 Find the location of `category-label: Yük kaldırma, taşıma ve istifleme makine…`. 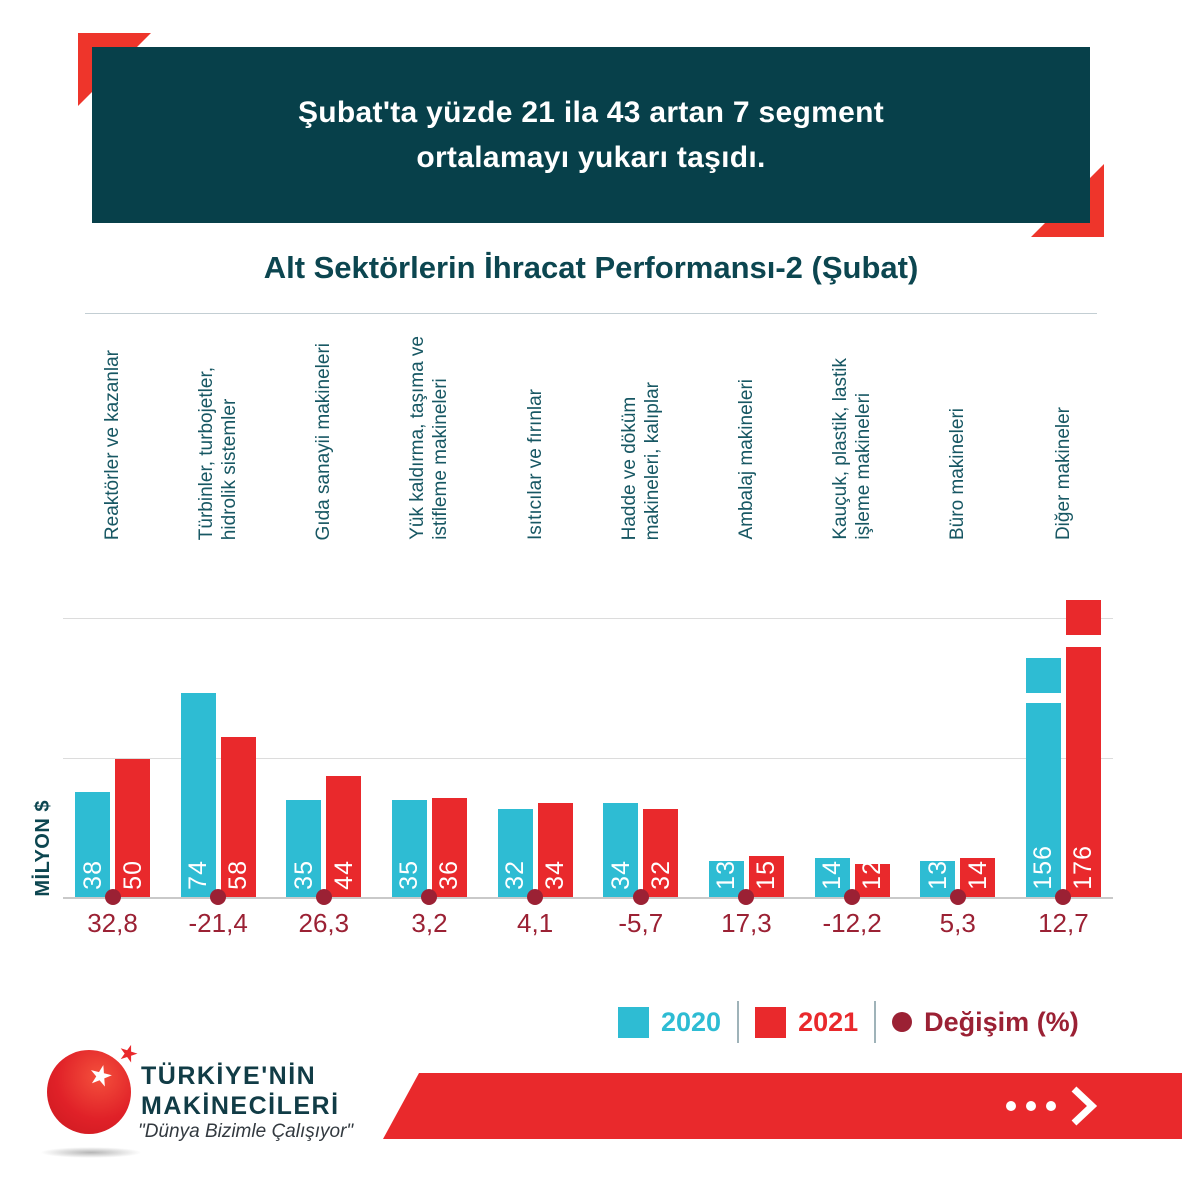

category-label: Yük kaldırma, taşıma ve istifleme makine… is located at coordinates (429, 438).